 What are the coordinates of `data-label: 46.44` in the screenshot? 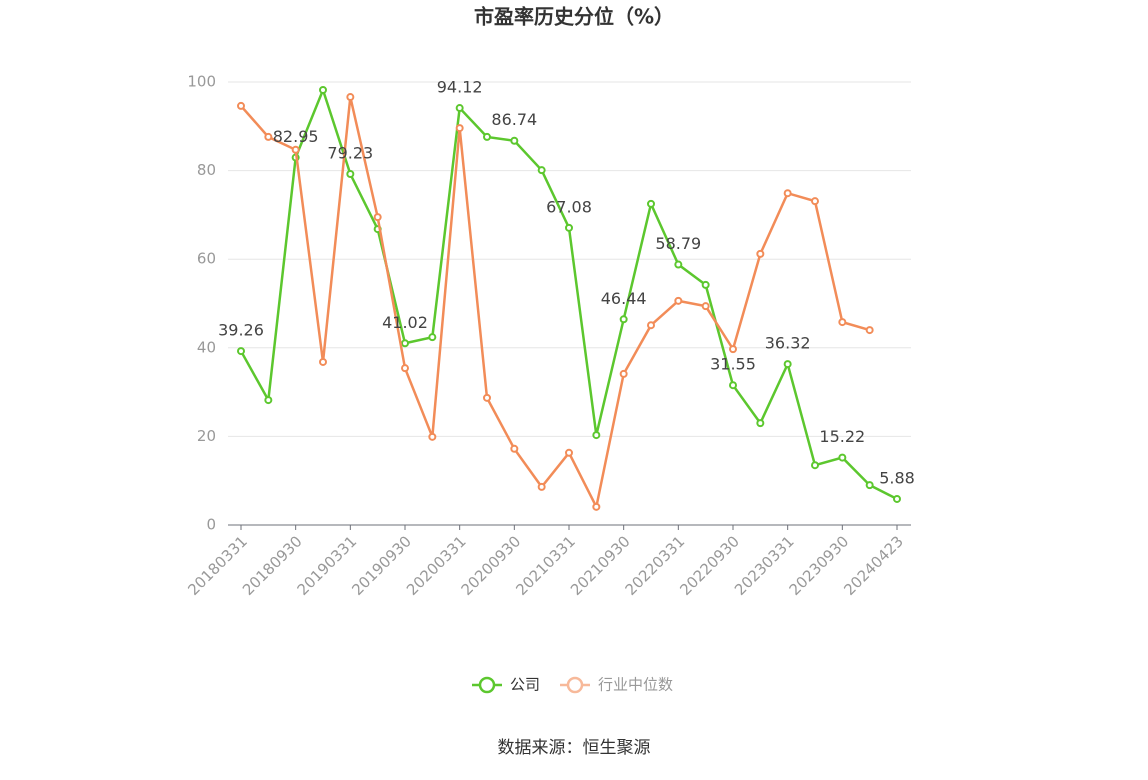 It's located at (624, 298).